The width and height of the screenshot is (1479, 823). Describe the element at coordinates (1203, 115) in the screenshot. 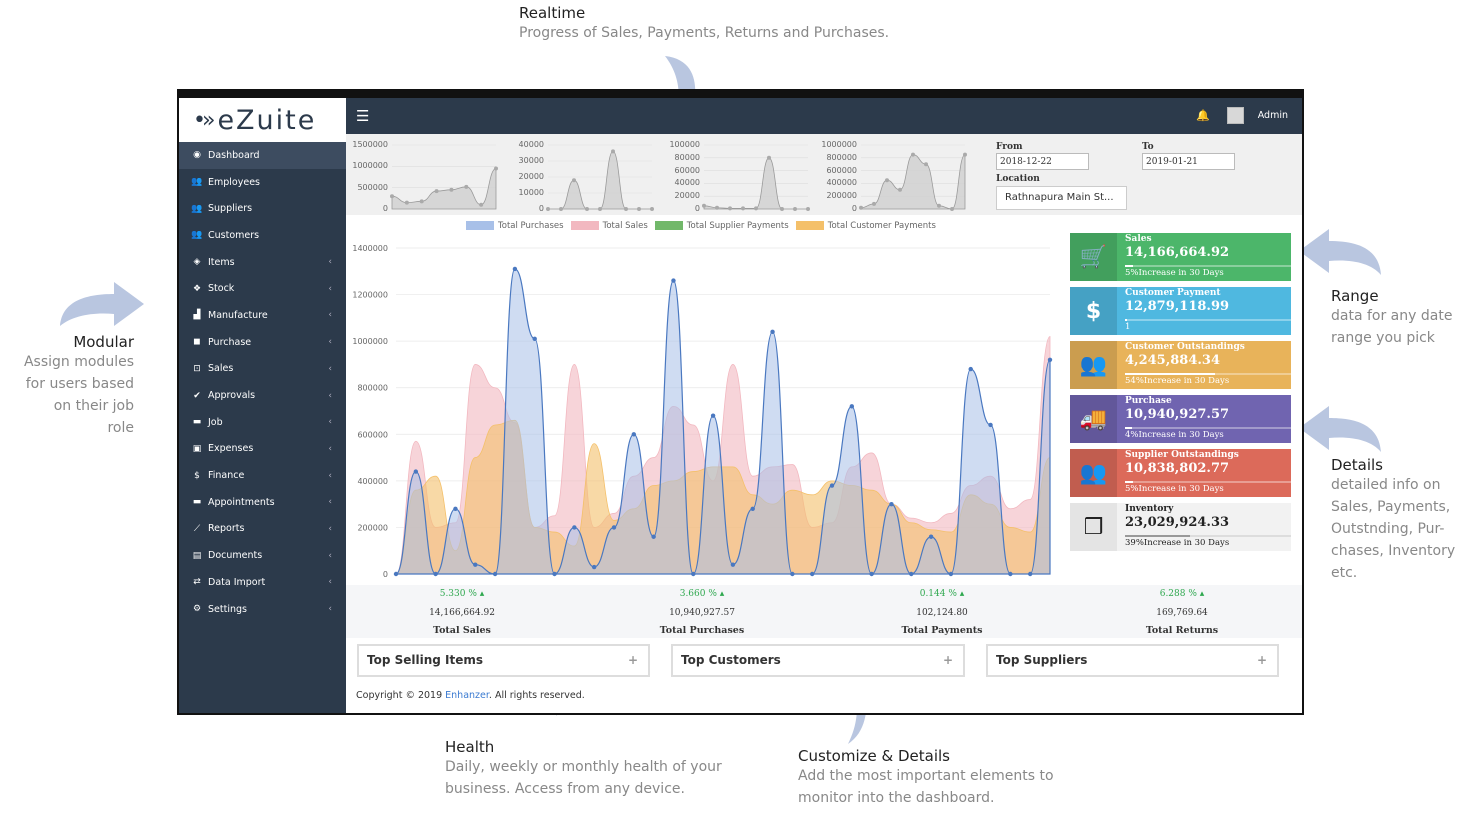

I see `bell-icon: 🔔` at that location.